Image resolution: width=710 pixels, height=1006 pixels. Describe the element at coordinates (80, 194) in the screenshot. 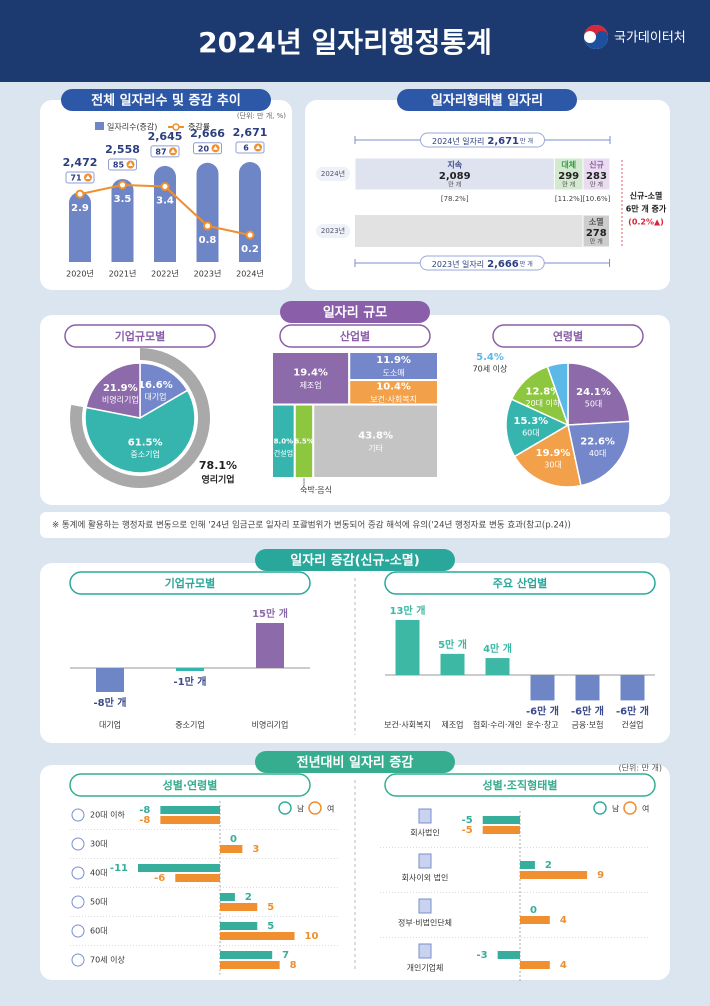

I see `rate-point` at that location.